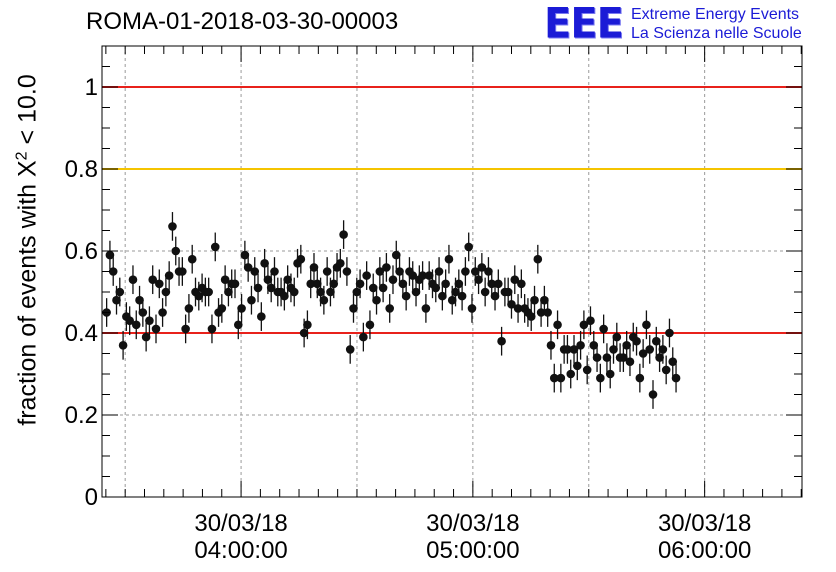  What do you see at coordinates (81, 415) in the screenshot?
I see `y-tick-label: 0.2` at bounding box center [81, 415].